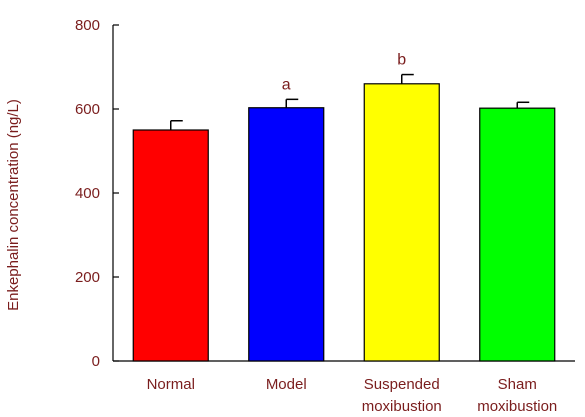 Image resolution: width=585 pixels, height=417 pixels. I want to click on y-tick-label: 800, so click(87, 25).